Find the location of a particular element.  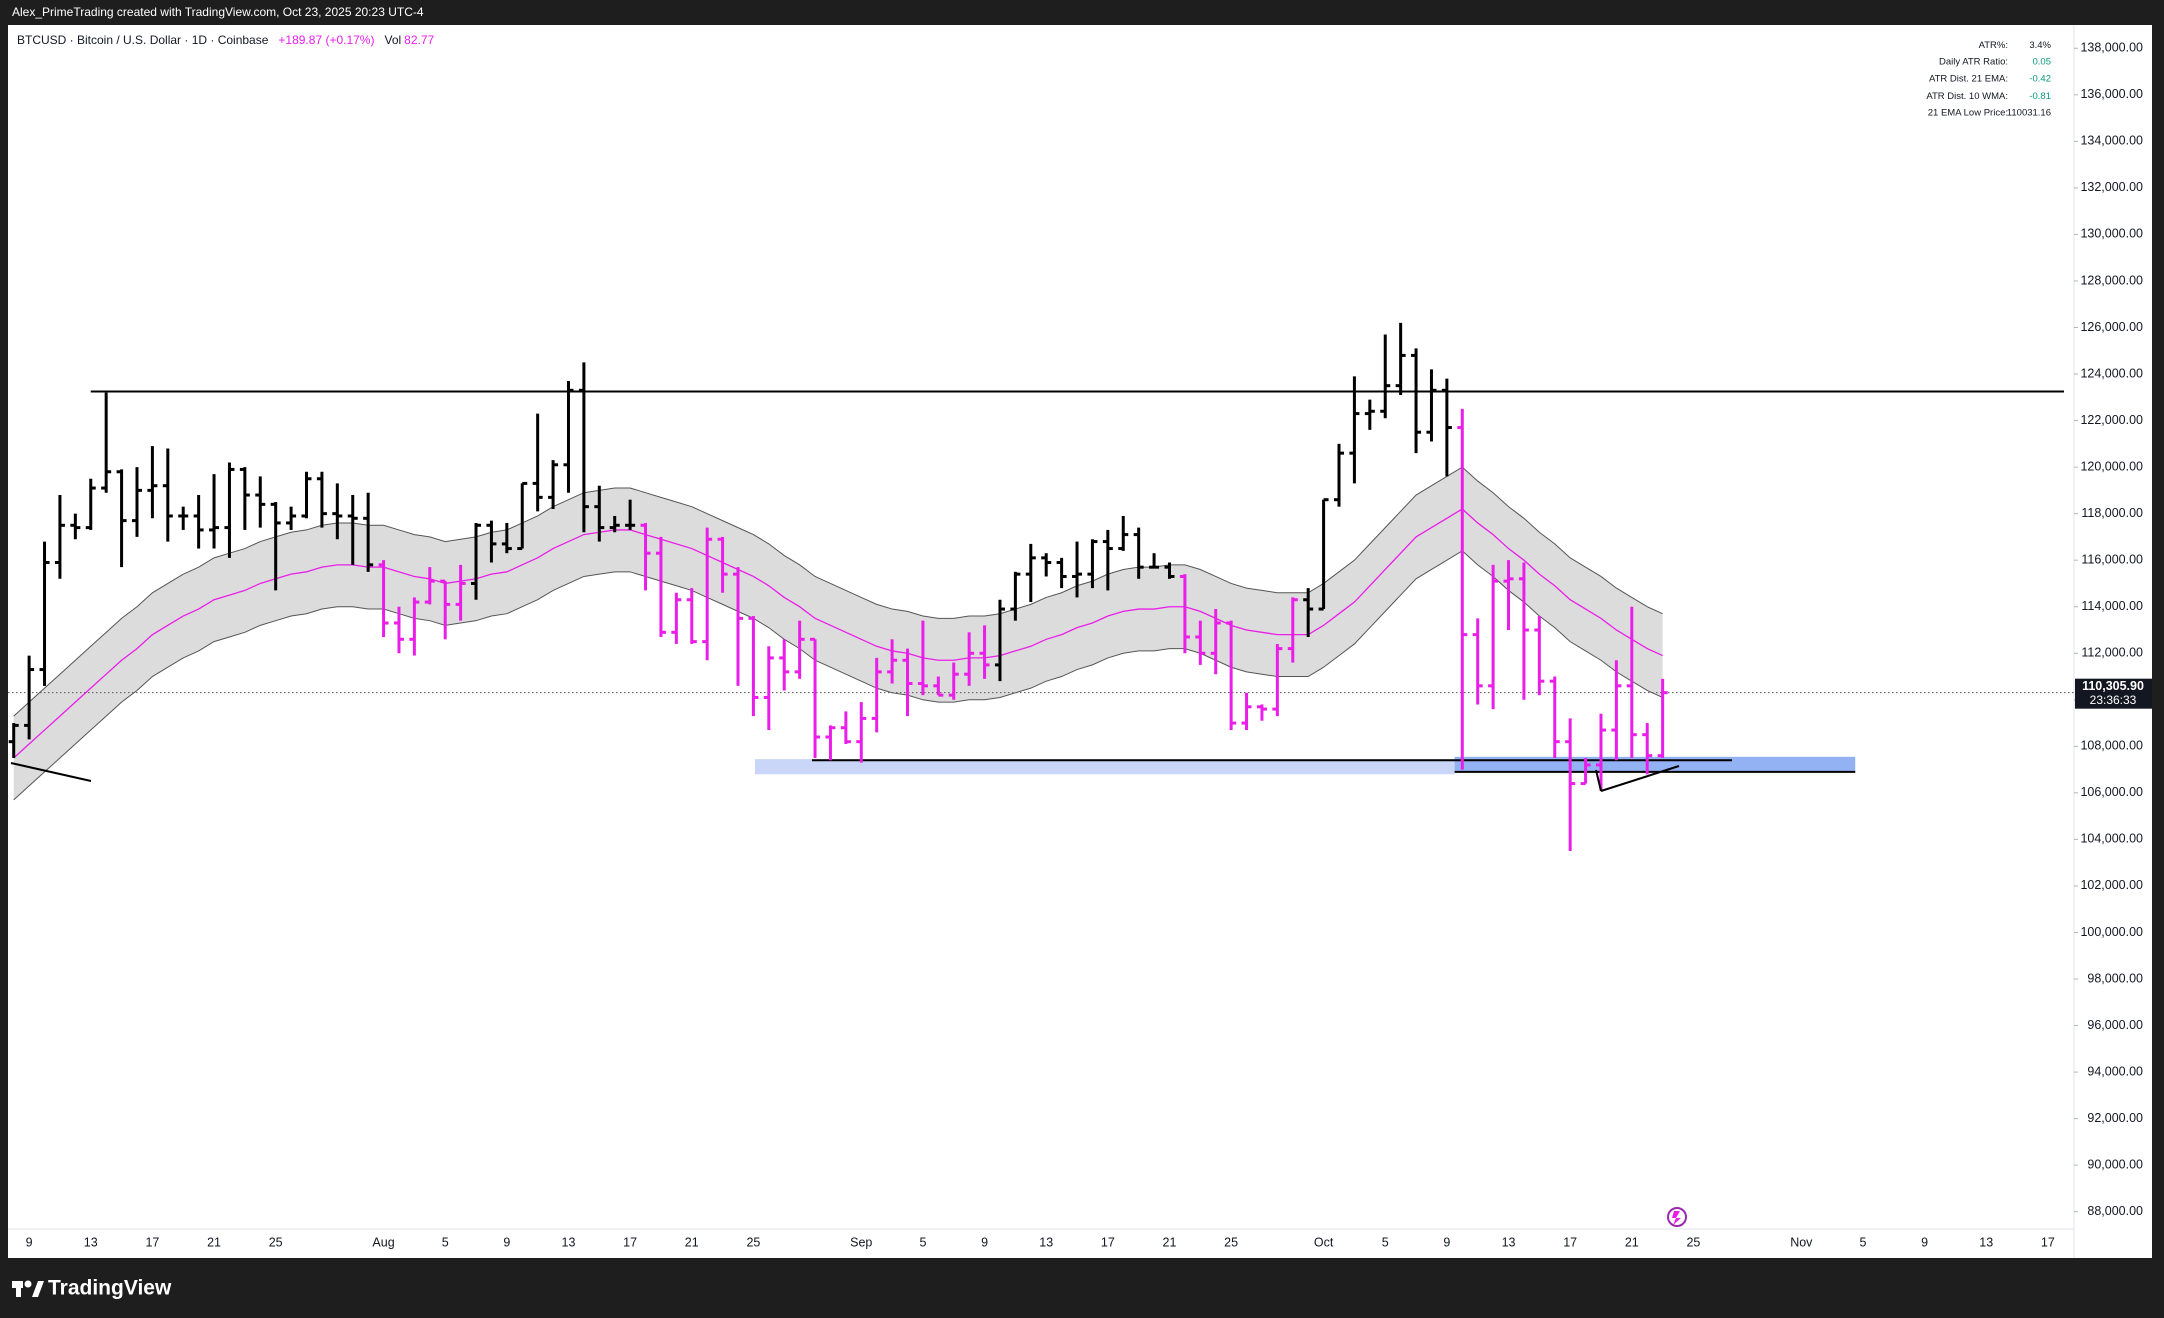

x-tick-label: Nov is located at coordinates (1801, 1242).